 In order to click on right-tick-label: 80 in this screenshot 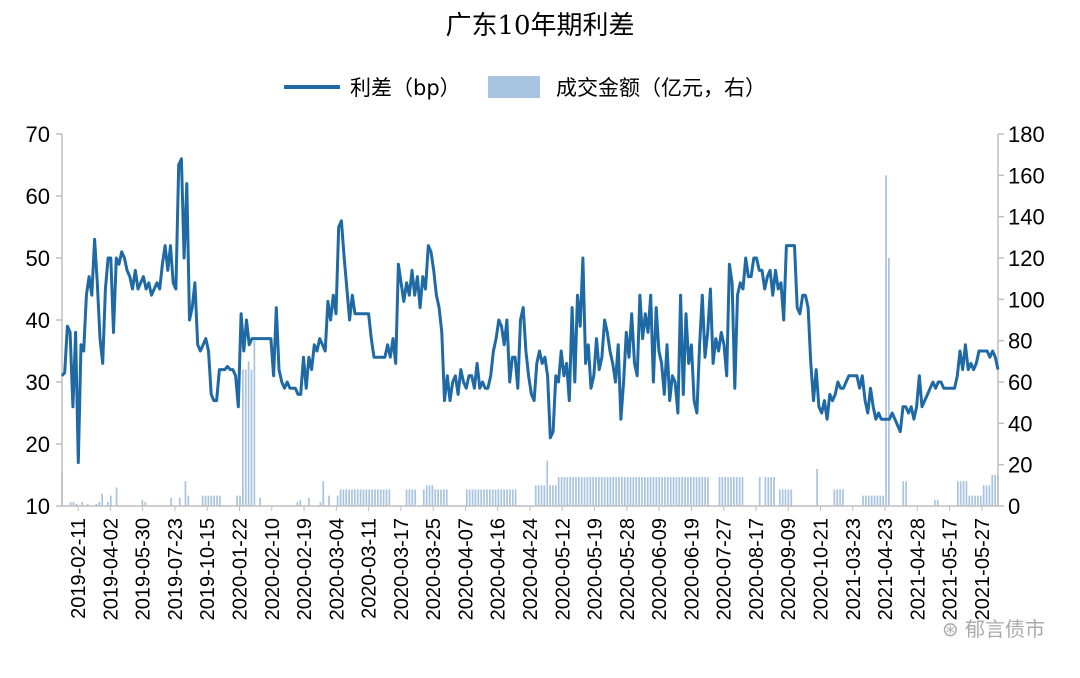, I will do `click(1020, 341)`.